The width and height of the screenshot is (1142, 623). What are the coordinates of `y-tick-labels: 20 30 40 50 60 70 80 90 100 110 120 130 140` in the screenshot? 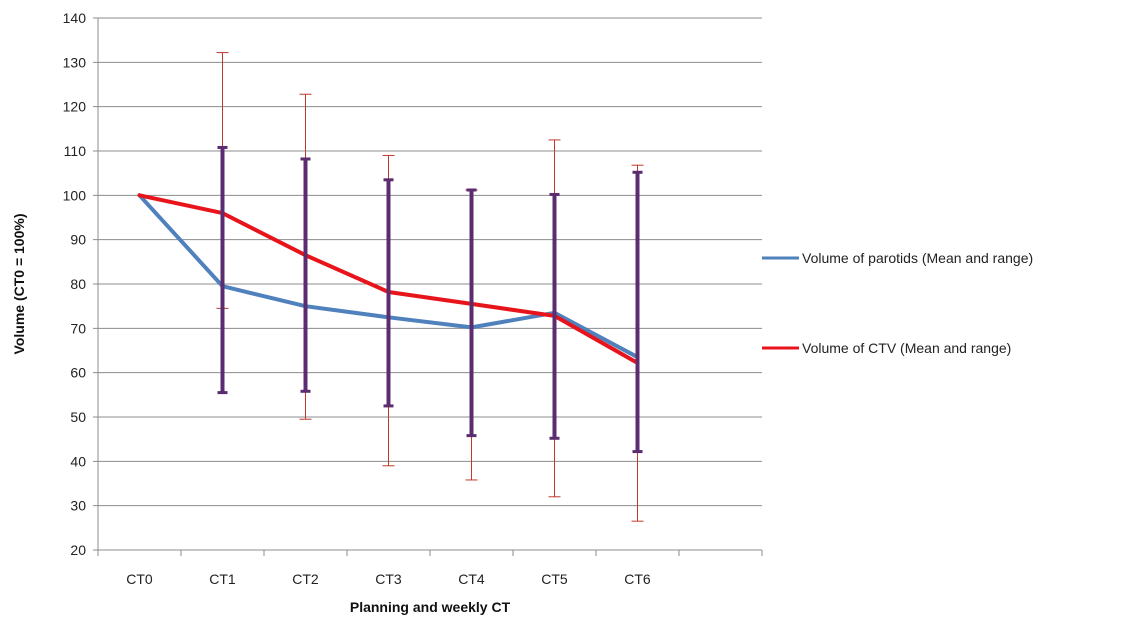 It's located at (75, 284).